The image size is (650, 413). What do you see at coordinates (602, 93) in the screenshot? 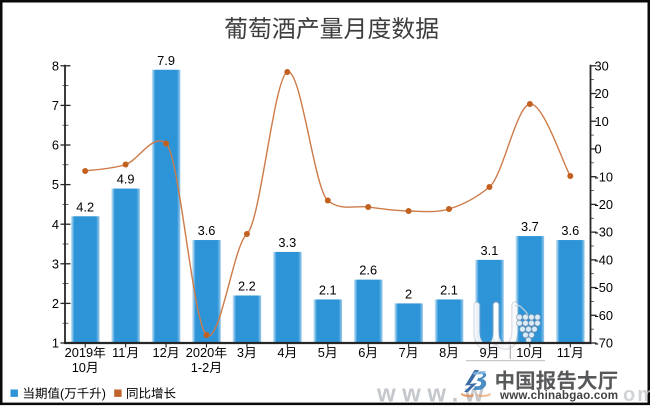
I see `svg-text: 20` at bounding box center [602, 93].